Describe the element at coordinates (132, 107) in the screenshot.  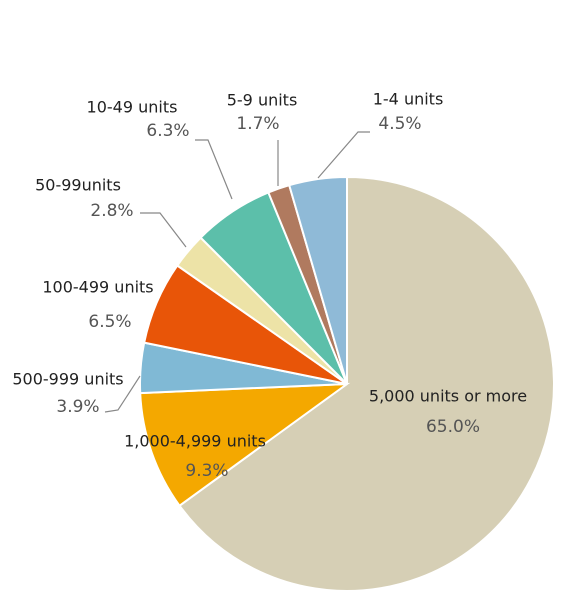
I see `slice-label: 10-49 units` at that location.